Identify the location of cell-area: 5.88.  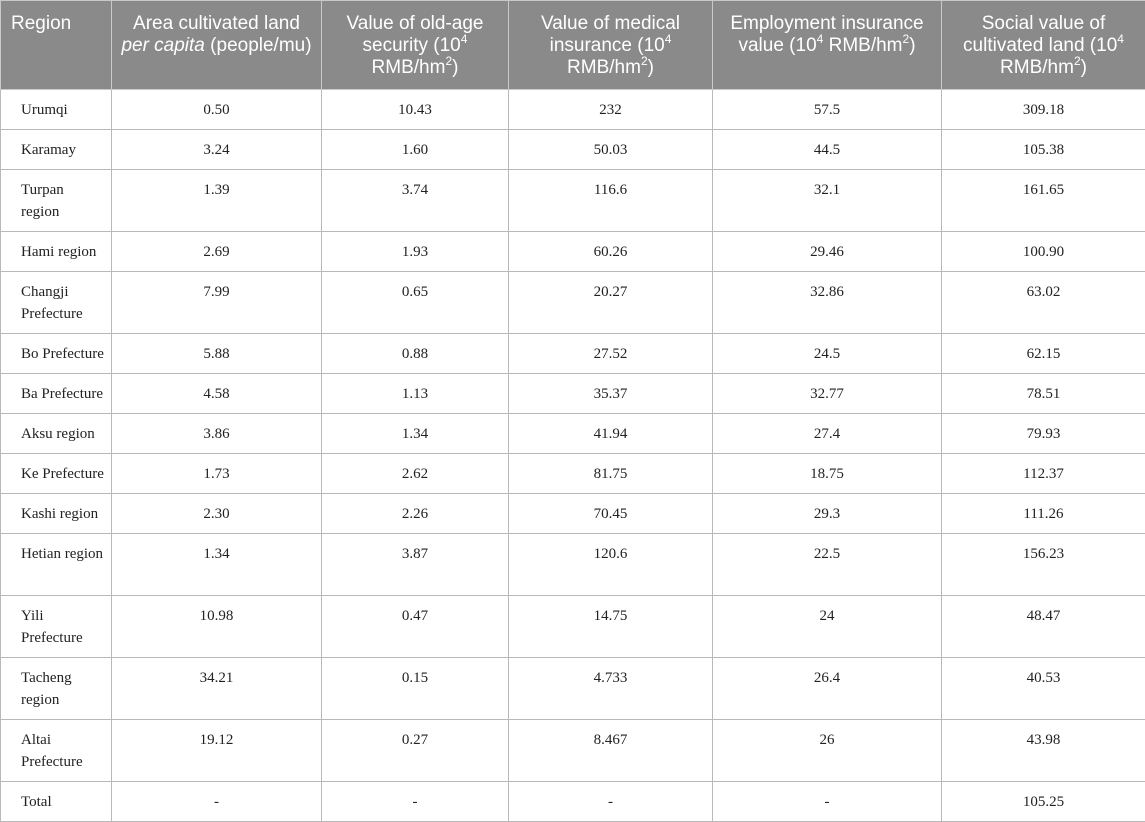
(217, 354).